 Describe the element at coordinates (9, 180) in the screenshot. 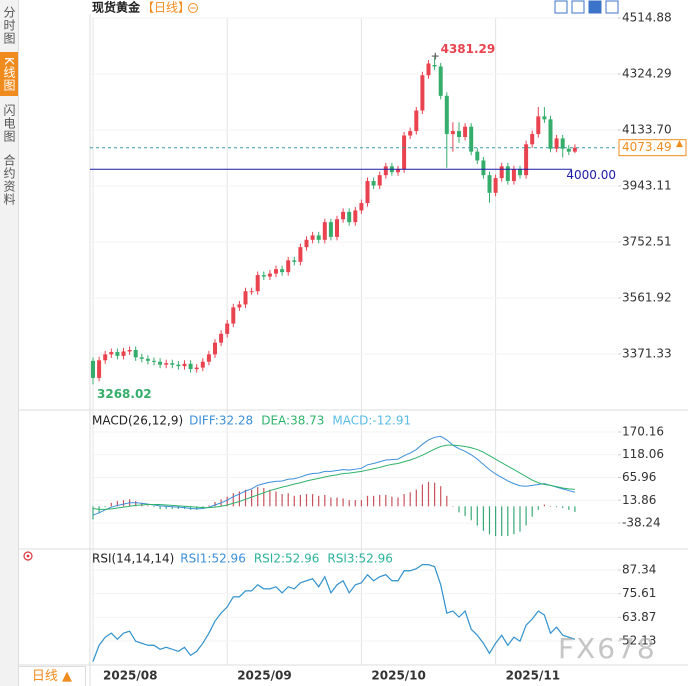

I see `tab: 合约资料` at that location.